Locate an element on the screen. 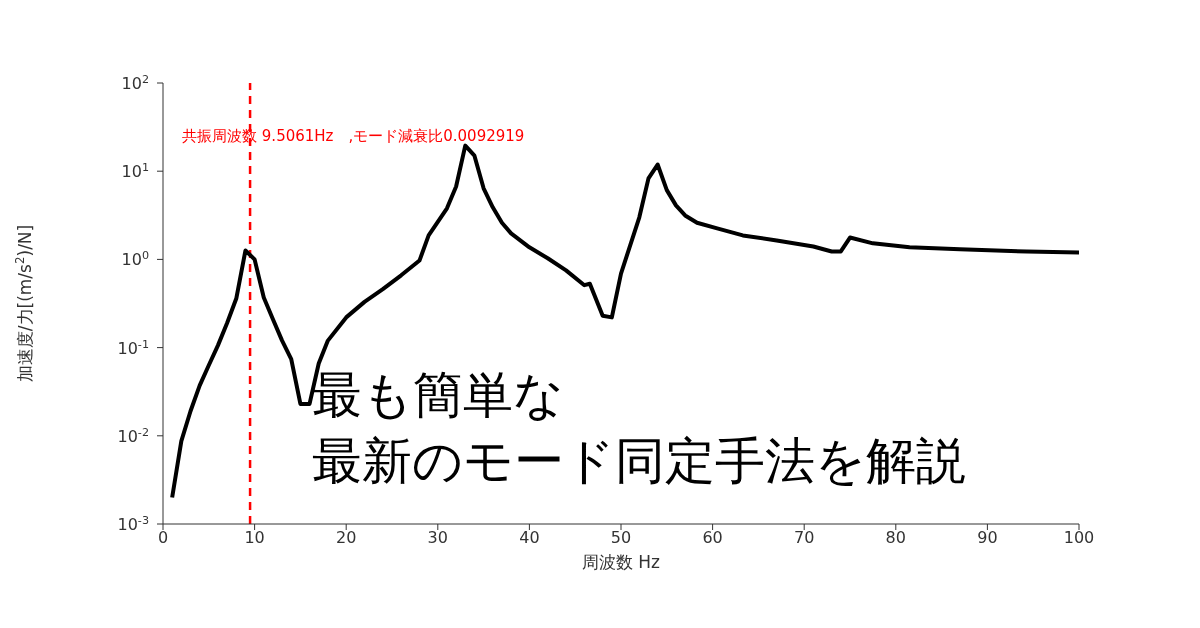  y-tick-label: 10$^{2}$ is located at coordinates (135, 82).